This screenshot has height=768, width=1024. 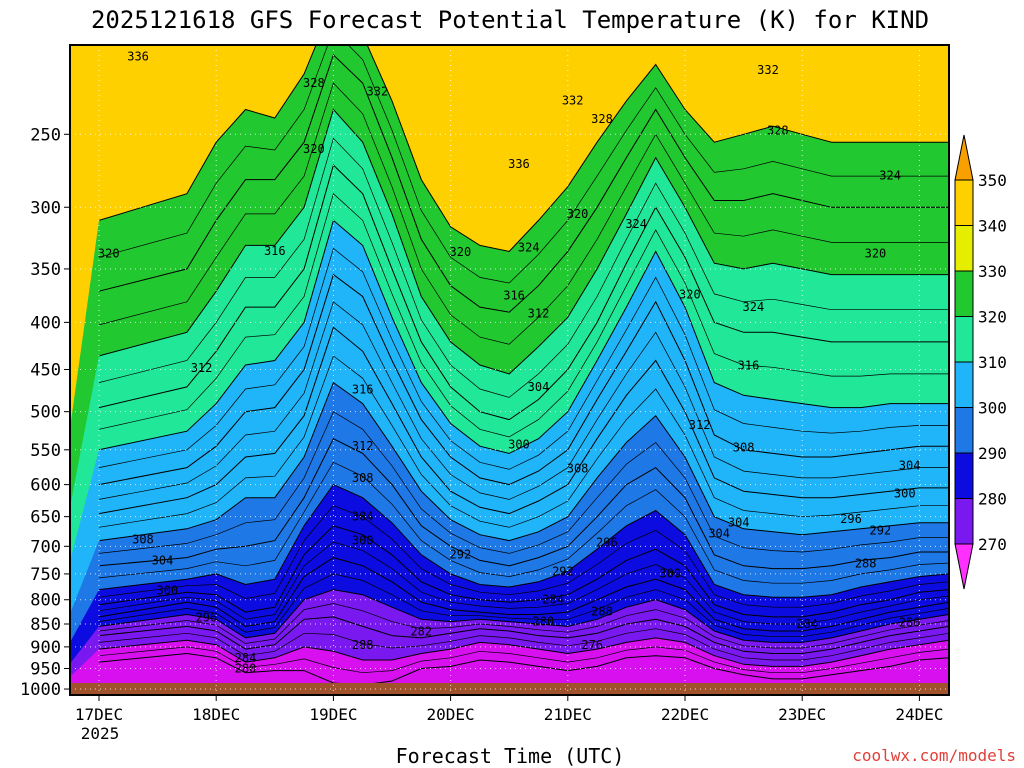 I want to click on y-tick-label-700: 700, so click(x=45, y=547).